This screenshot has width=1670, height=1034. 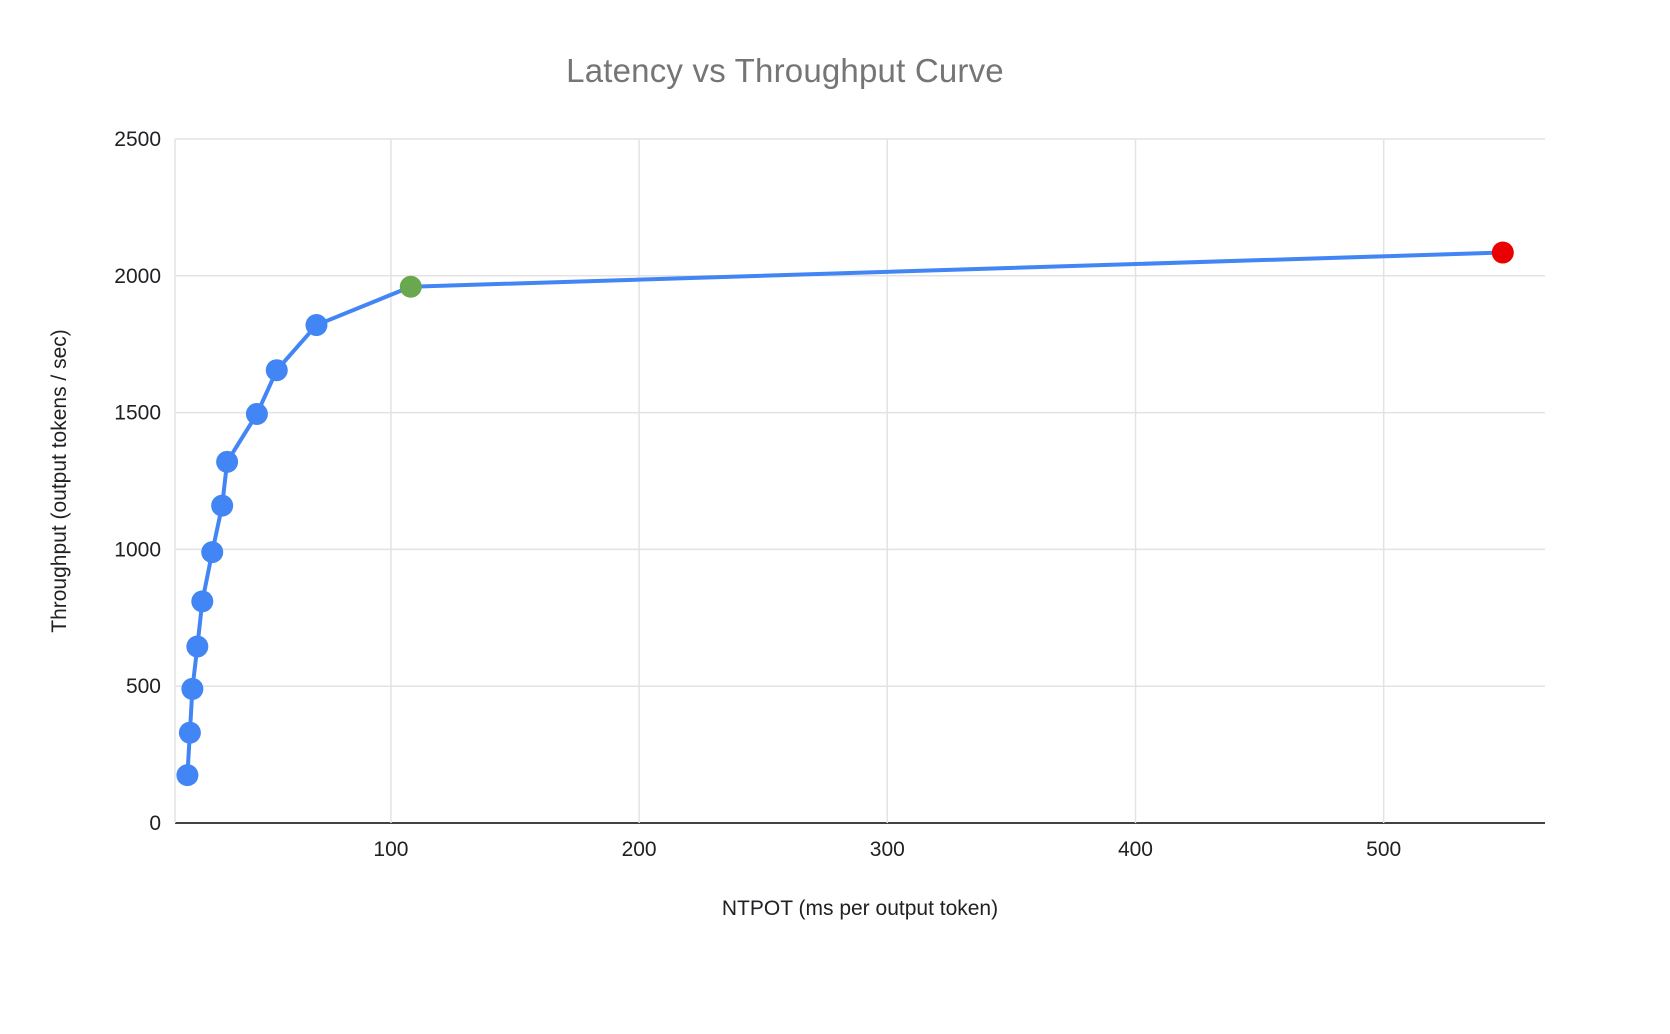 I want to click on x-tick-label-500: 500, so click(x=1383, y=849).